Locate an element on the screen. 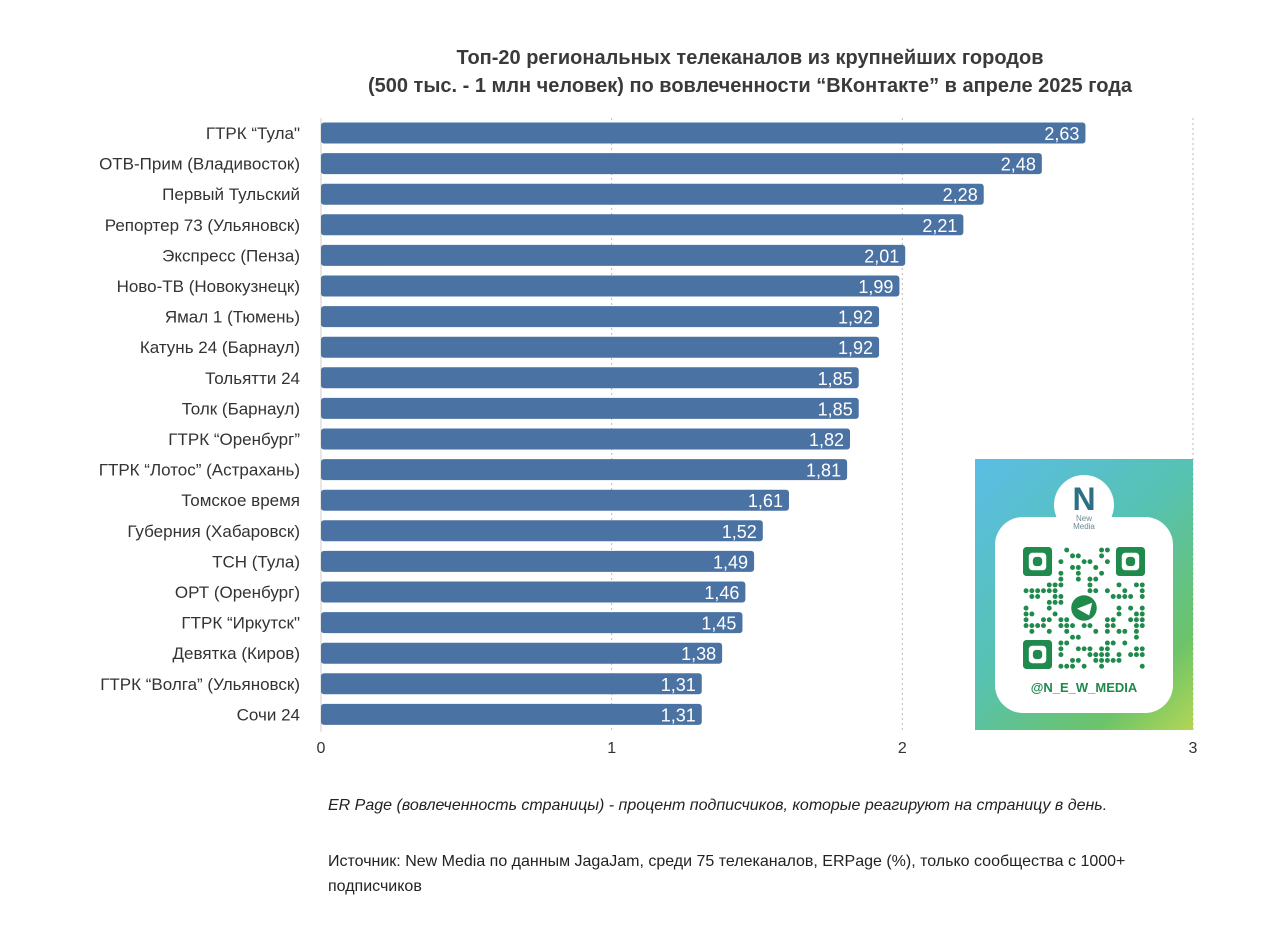 The height and width of the screenshot is (942, 1280). logo-letter: N is located at coordinates (1084, 499).